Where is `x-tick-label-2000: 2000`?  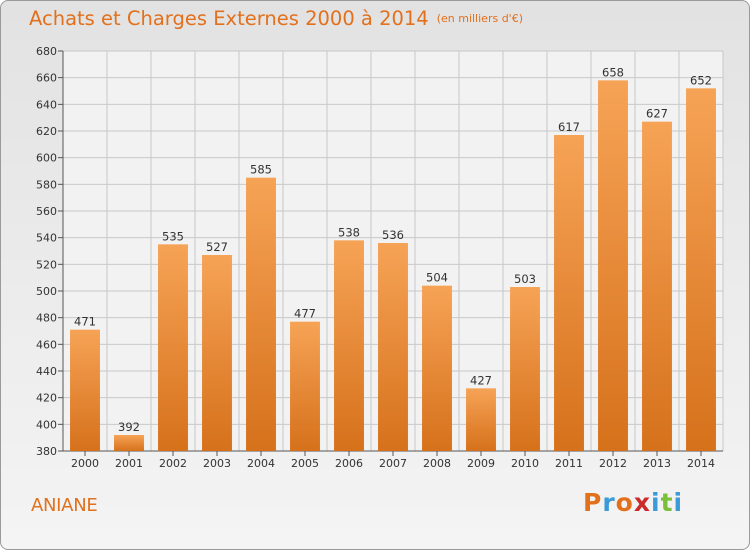 x-tick-label-2000: 2000 is located at coordinates (85, 463).